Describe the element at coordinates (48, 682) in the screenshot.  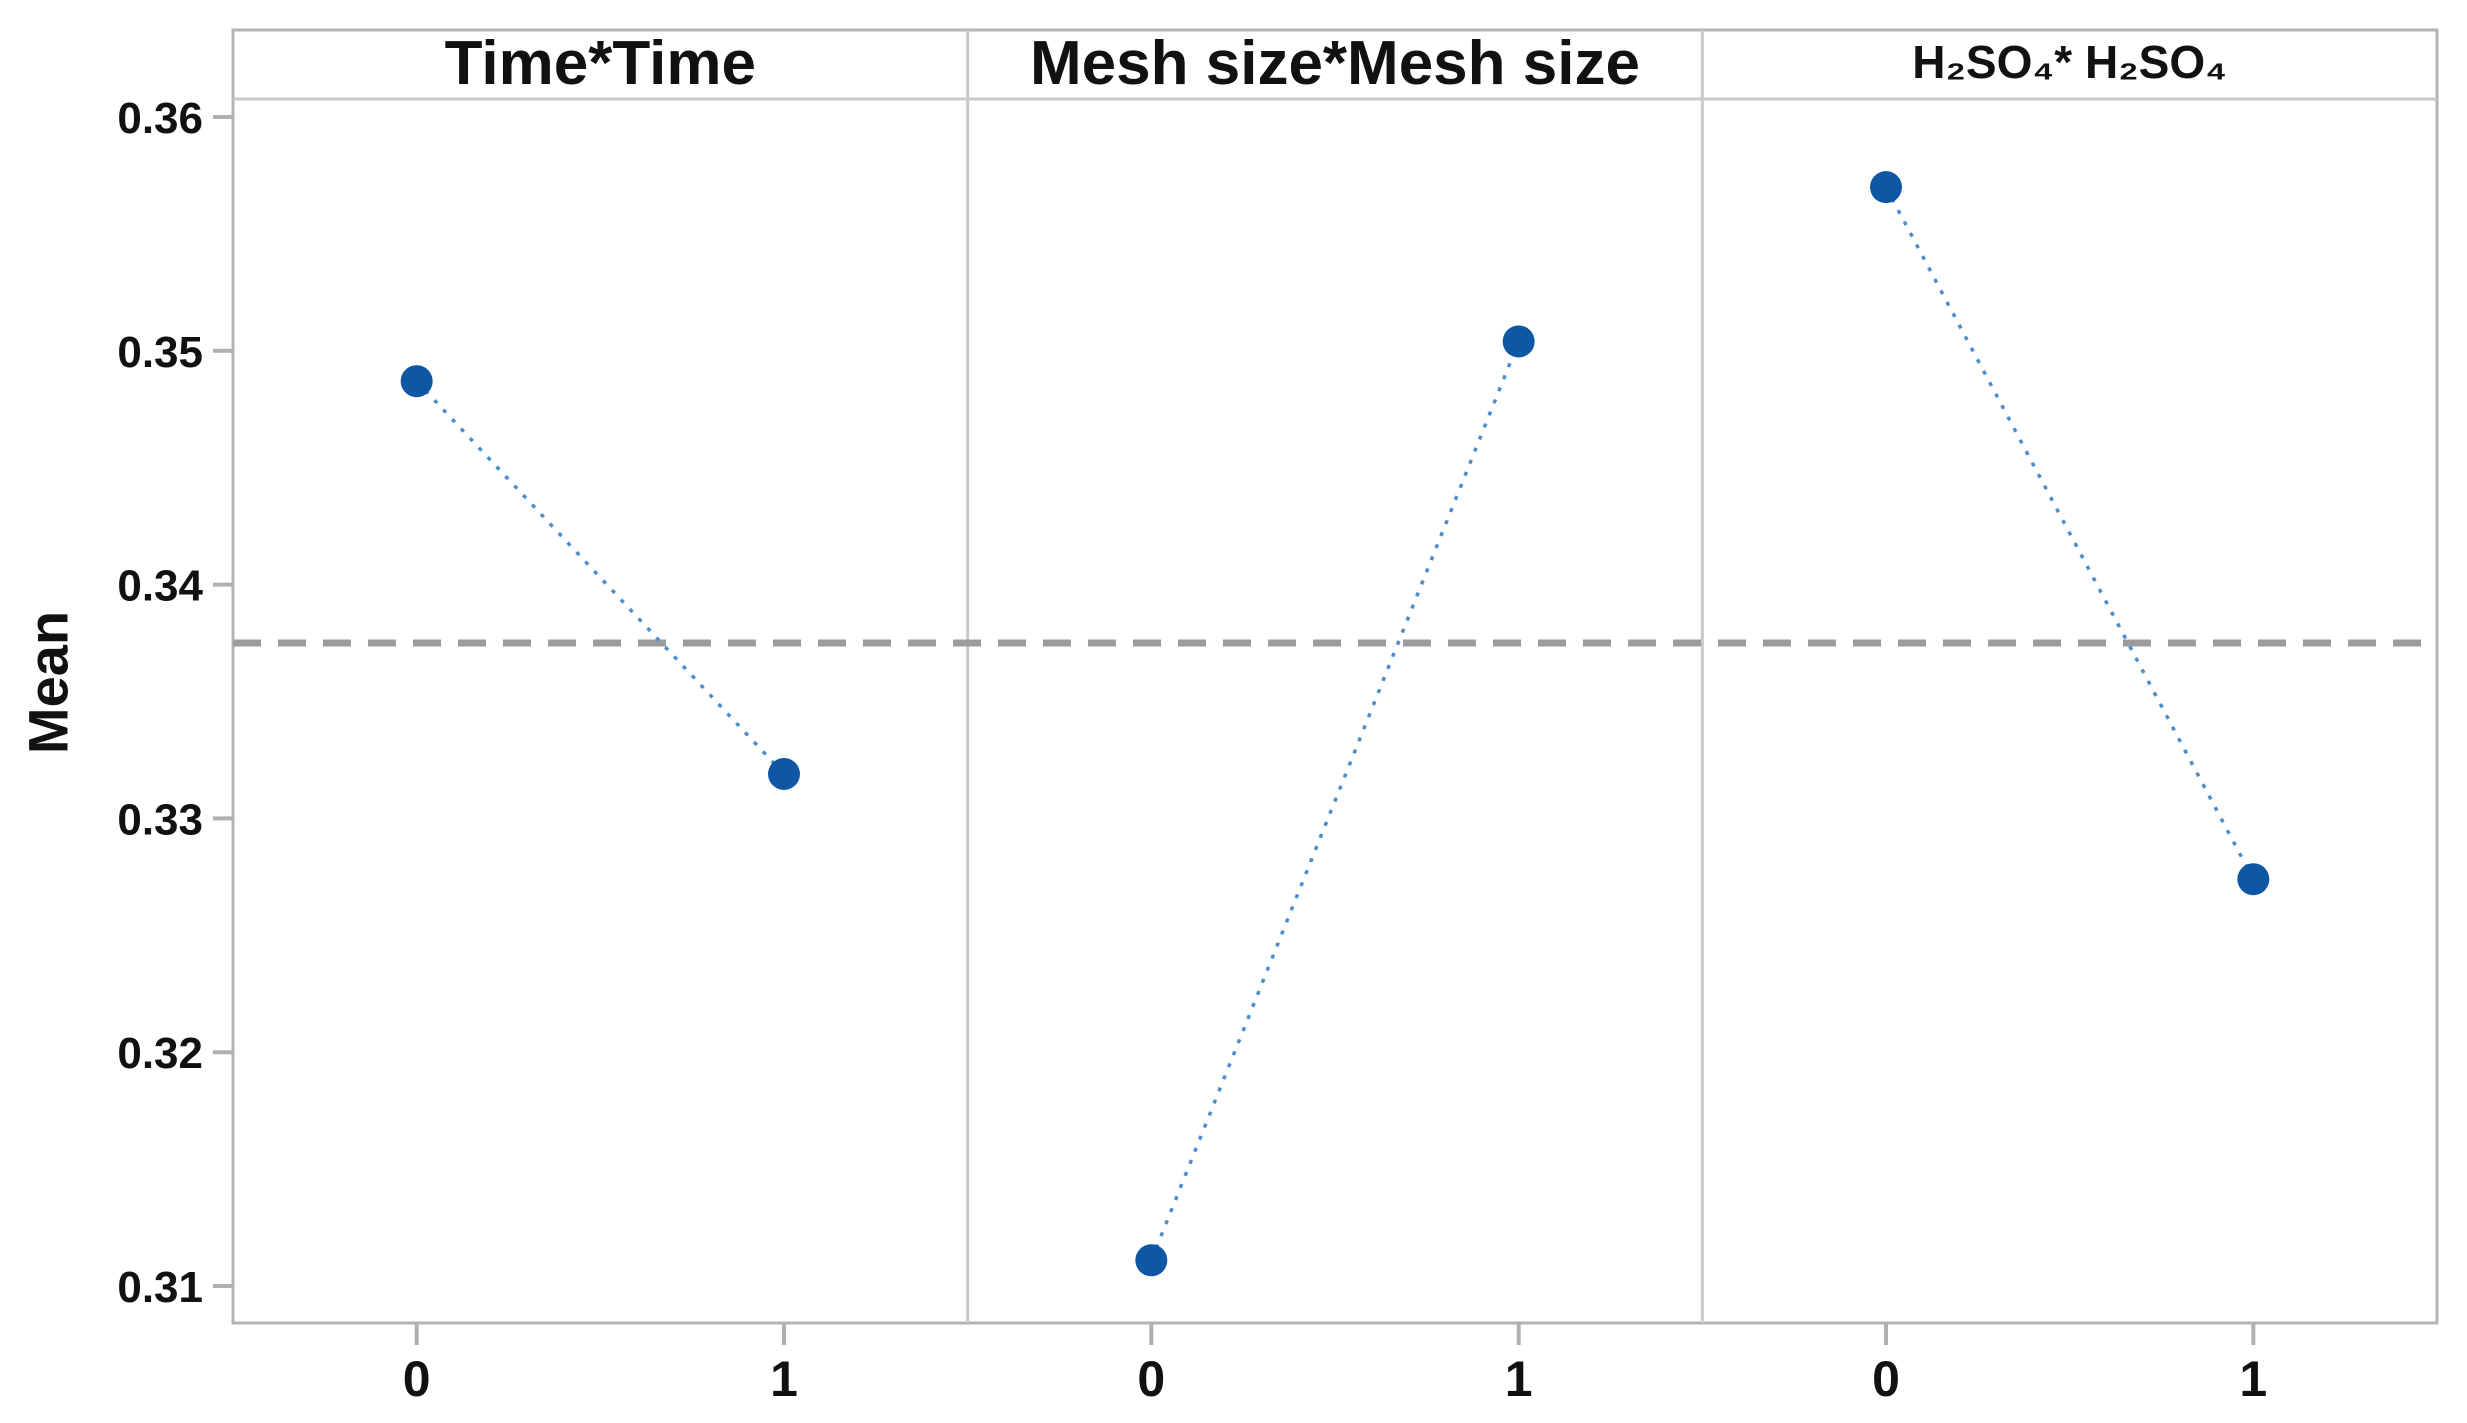
I see `y-axis-label: Mean` at that location.